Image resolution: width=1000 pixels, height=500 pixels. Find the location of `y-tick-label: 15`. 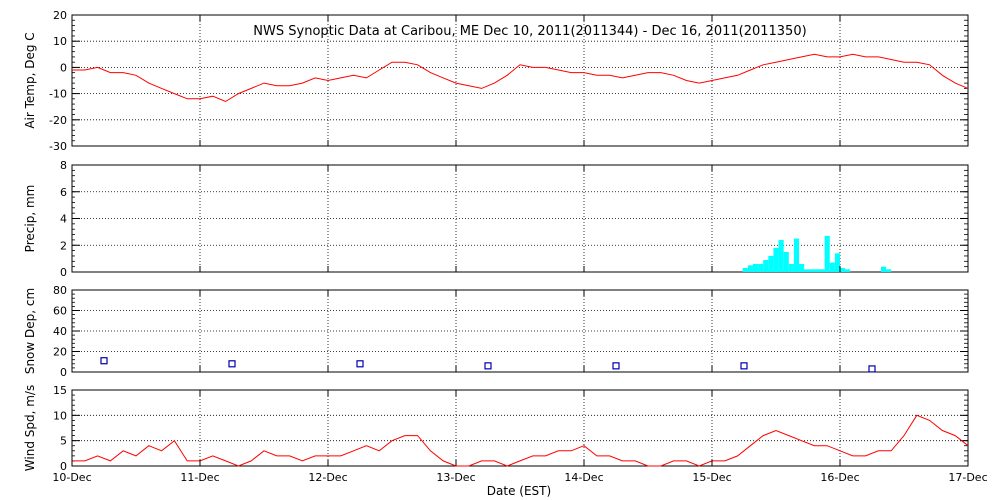

y-tick-label: 15 is located at coordinates (60, 390).